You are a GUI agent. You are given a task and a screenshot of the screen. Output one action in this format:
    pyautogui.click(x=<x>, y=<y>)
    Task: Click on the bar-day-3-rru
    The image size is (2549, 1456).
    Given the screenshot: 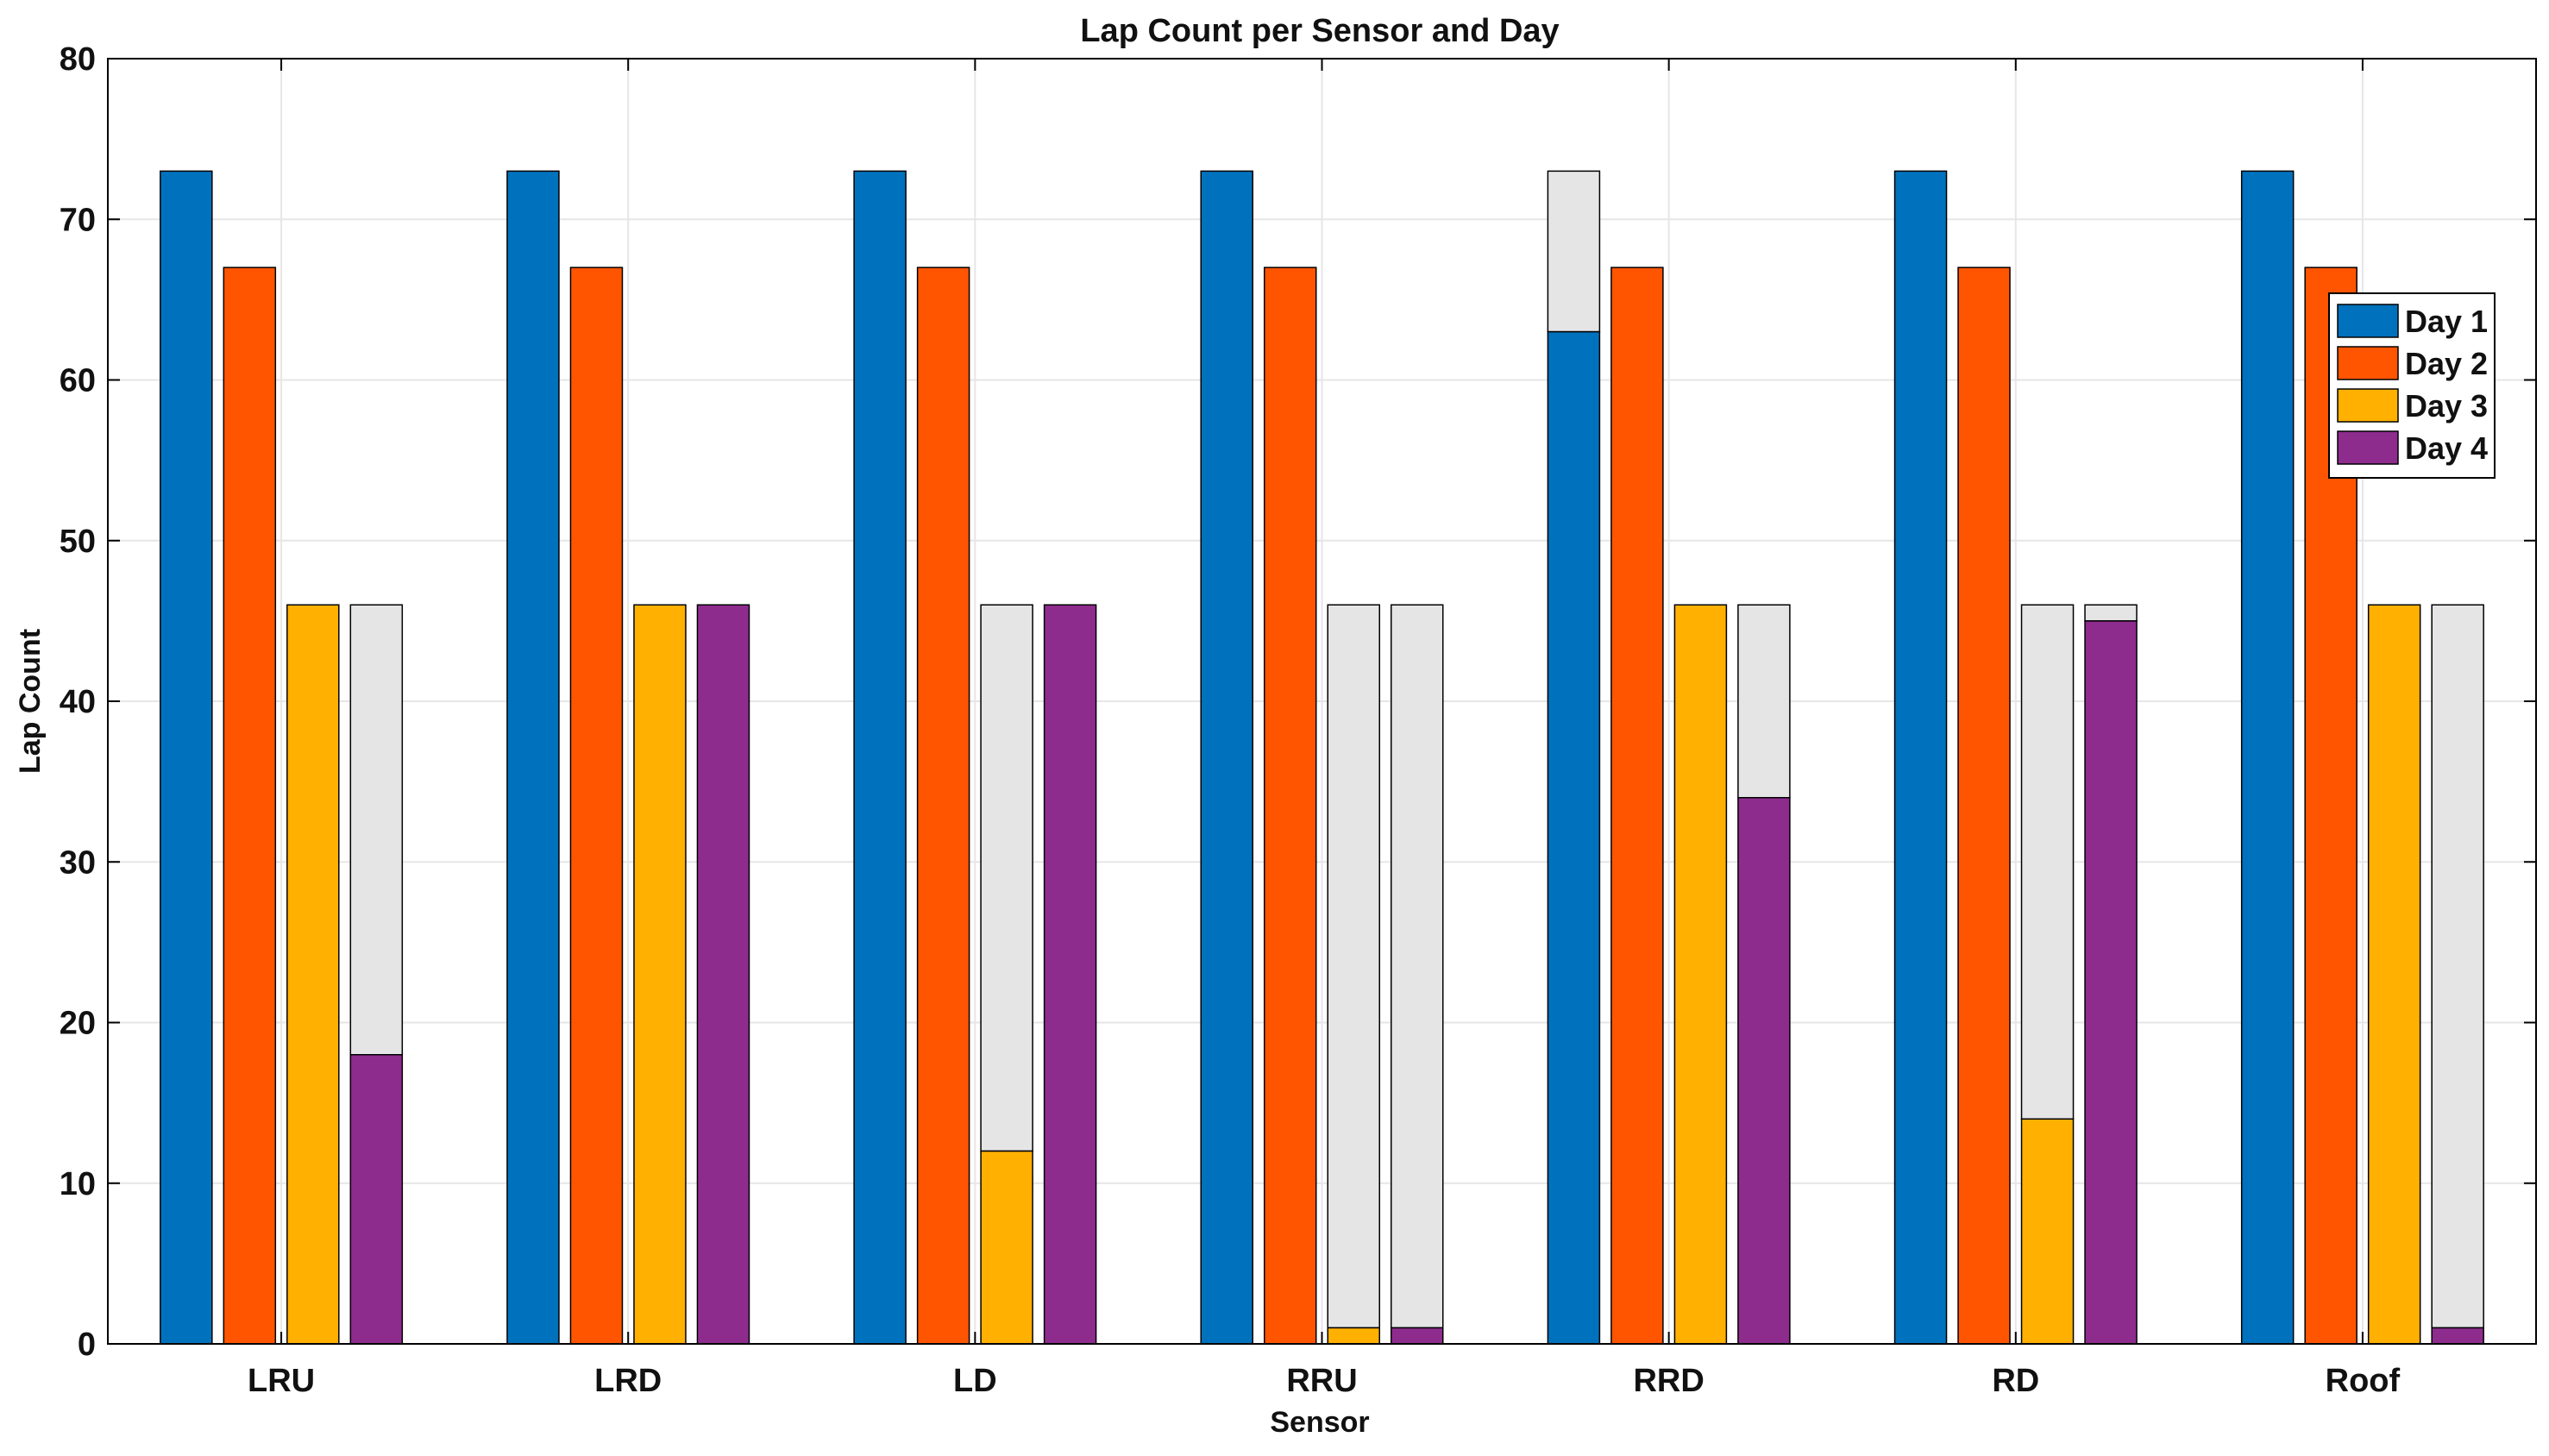 What is the action you would take?
    pyautogui.click(x=1353, y=1336)
    